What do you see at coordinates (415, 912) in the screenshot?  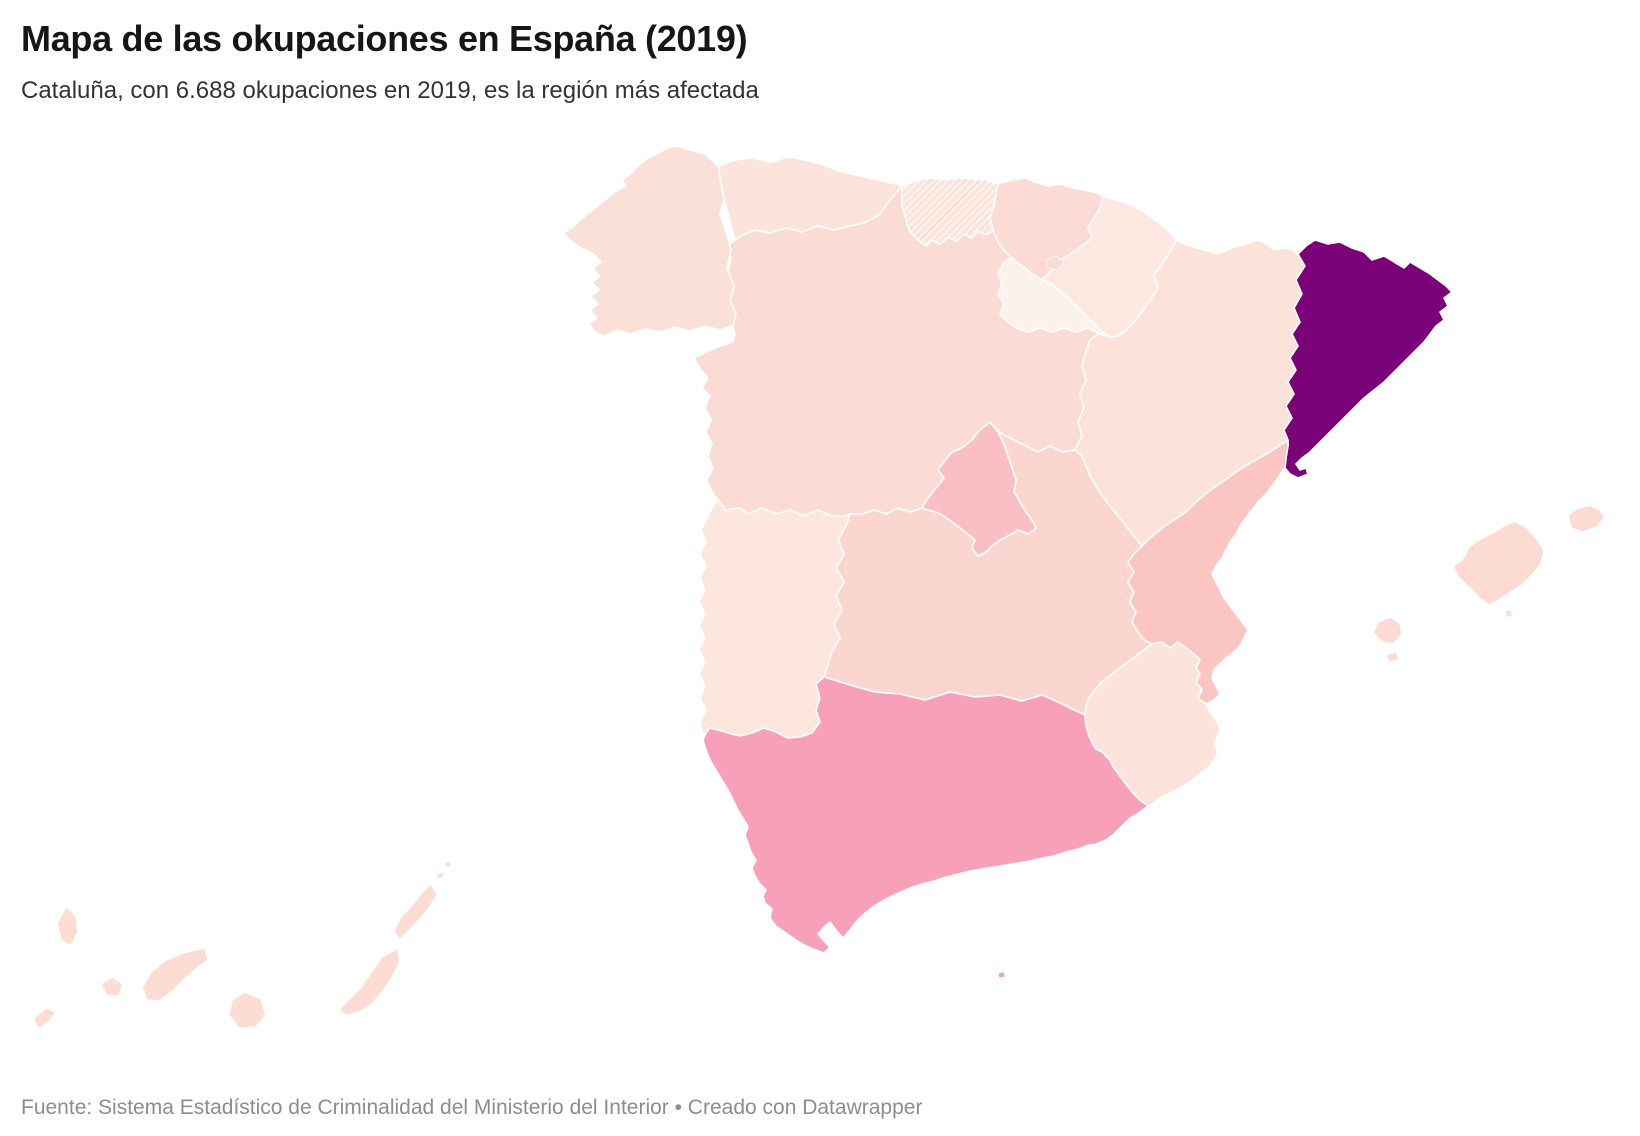 I see `lanzarote-island` at bounding box center [415, 912].